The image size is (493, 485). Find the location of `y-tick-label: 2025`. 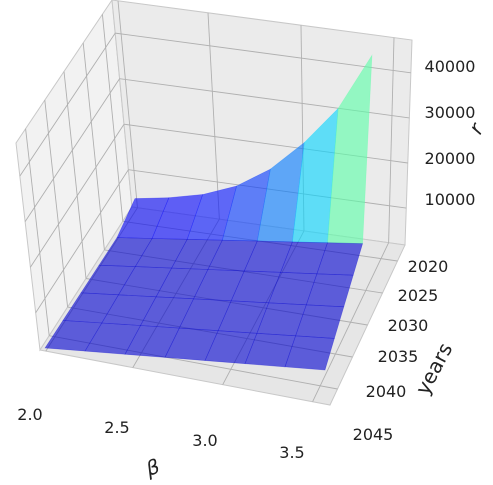

y-tick-label: 2025 is located at coordinates (418, 295).